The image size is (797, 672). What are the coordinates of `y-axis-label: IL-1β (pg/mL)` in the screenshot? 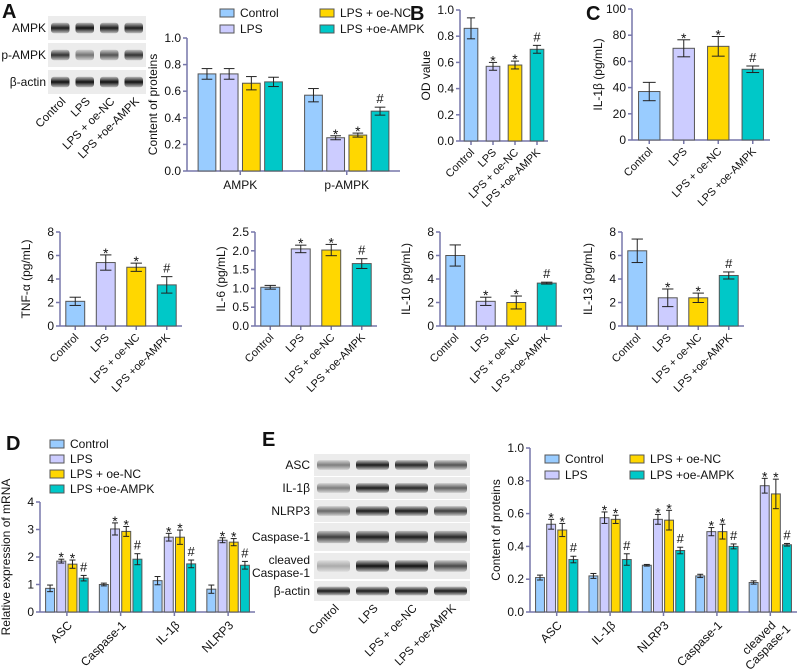 It's located at (598, 74).